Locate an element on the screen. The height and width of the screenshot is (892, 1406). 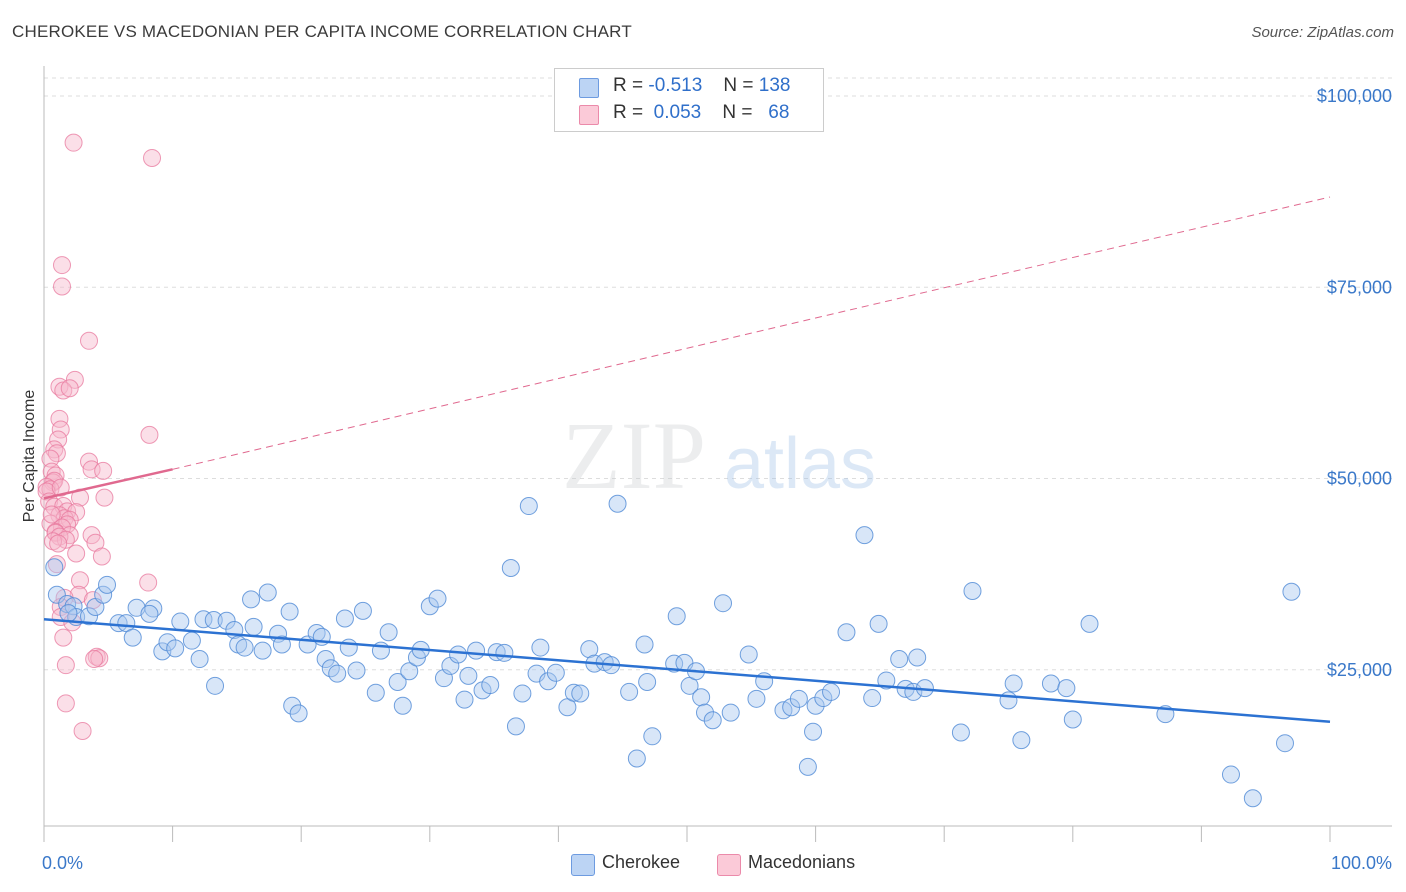
cherokee-trend-line is located at coordinates (687, 671).